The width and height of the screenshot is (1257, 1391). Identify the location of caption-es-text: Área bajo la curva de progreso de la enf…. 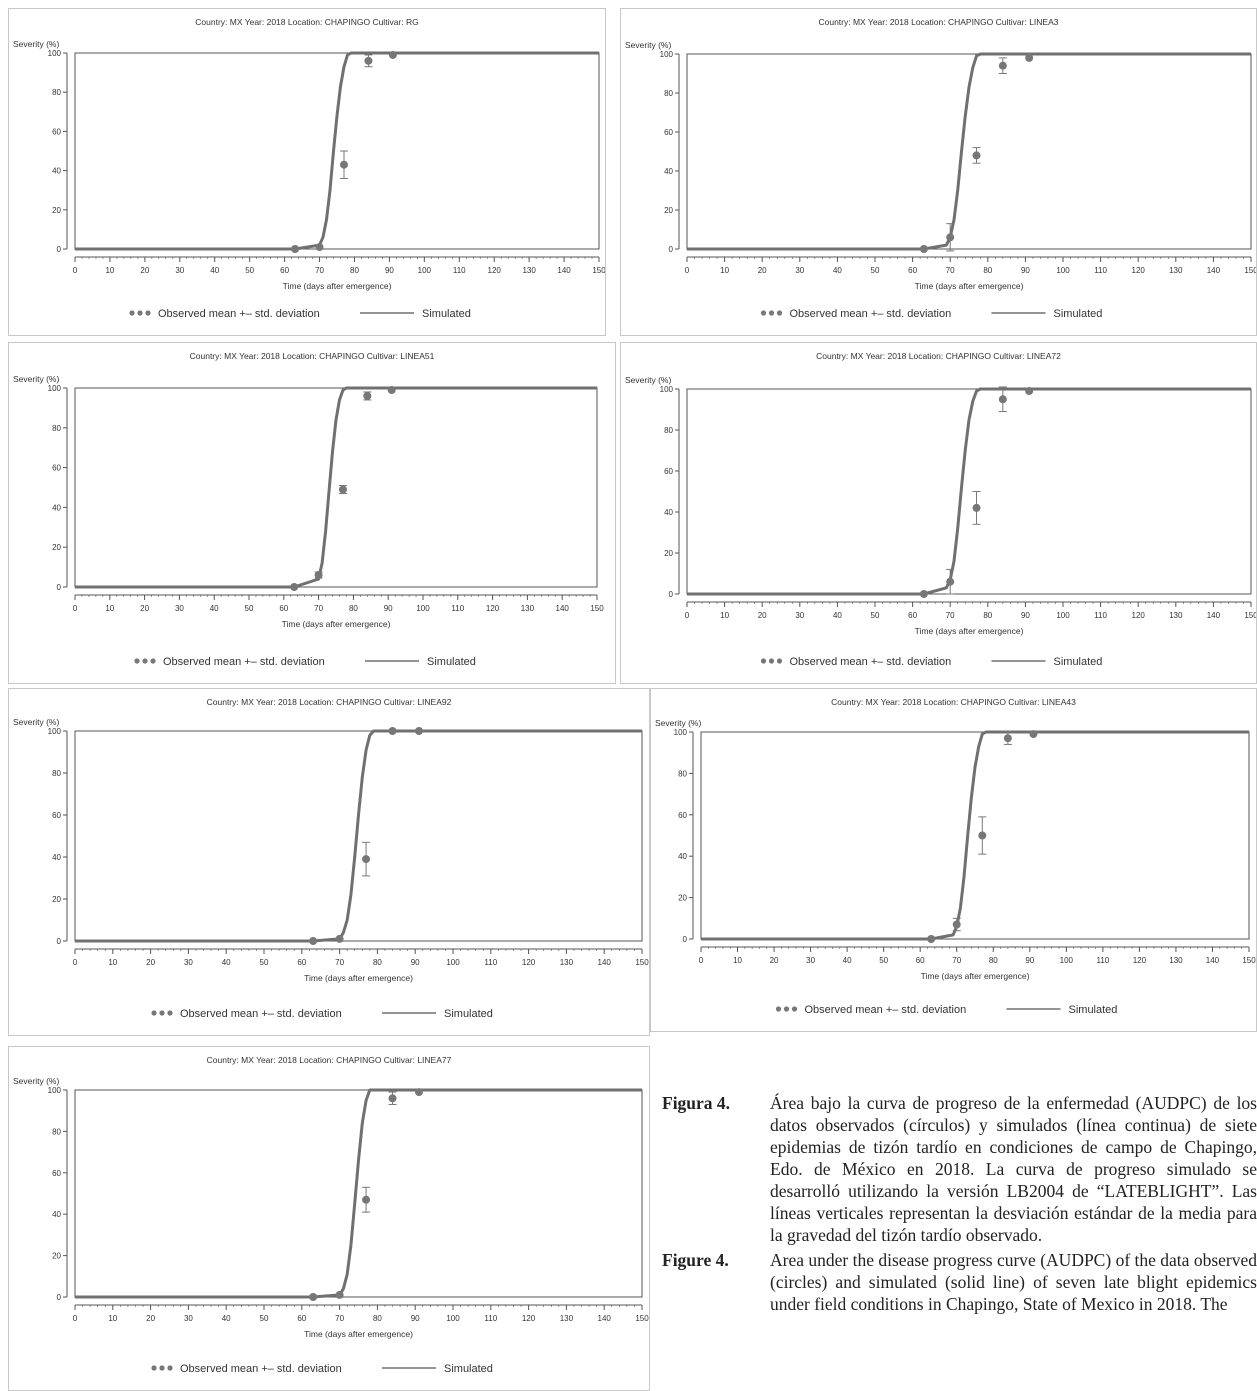
(1013, 1169).